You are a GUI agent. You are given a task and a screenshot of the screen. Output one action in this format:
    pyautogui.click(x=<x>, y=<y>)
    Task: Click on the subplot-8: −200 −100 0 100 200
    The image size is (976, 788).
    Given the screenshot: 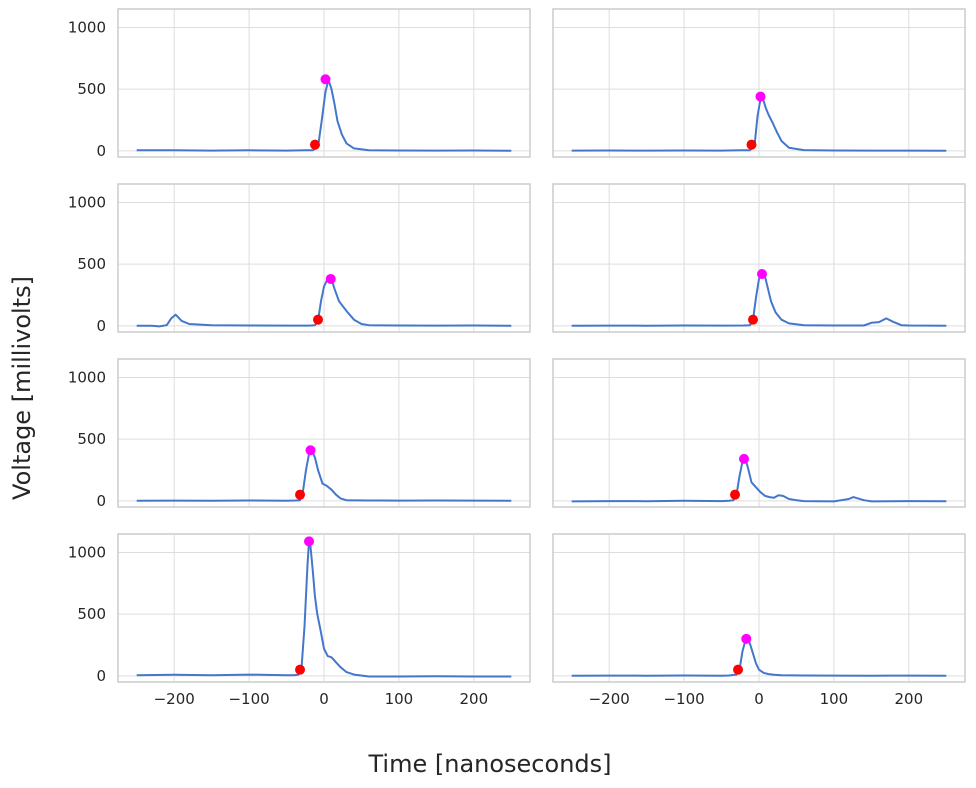 What is the action you would take?
    pyautogui.click(x=759, y=620)
    